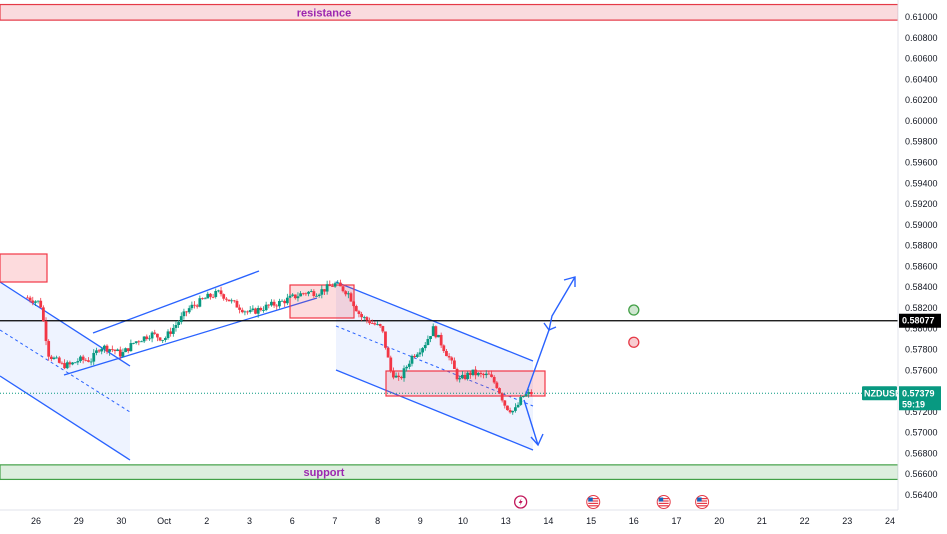 The image size is (947, 534). What do you see at coordinates (176, 302) in the screenshot?
I see `channel-rising-upper` at bounding box center [176, 302].